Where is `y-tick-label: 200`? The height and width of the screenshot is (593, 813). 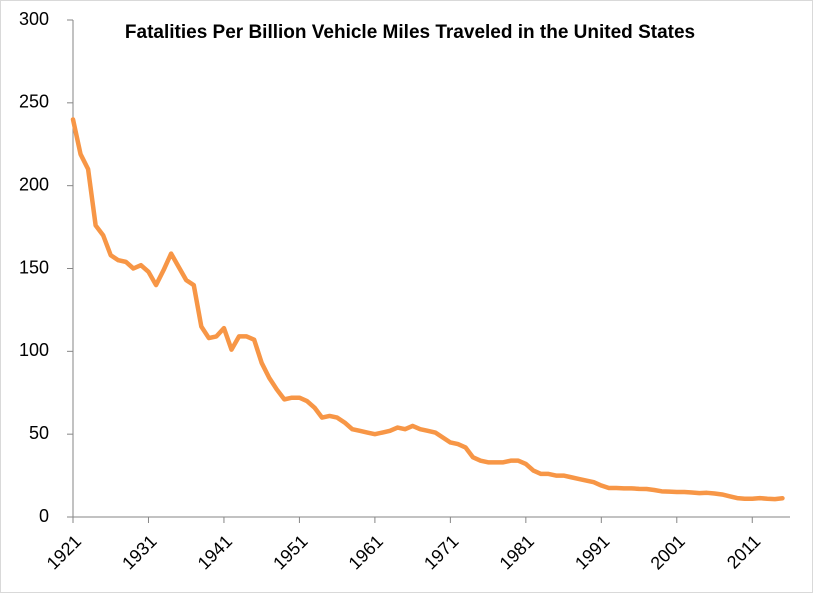
y-tick-label: 200 is located at coordinates (34, 184).